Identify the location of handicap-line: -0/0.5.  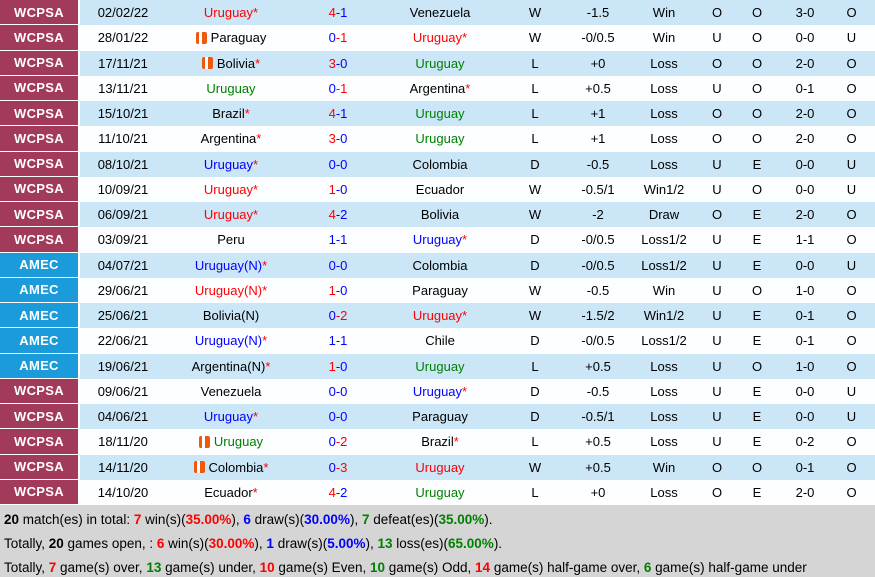
(598, 341).